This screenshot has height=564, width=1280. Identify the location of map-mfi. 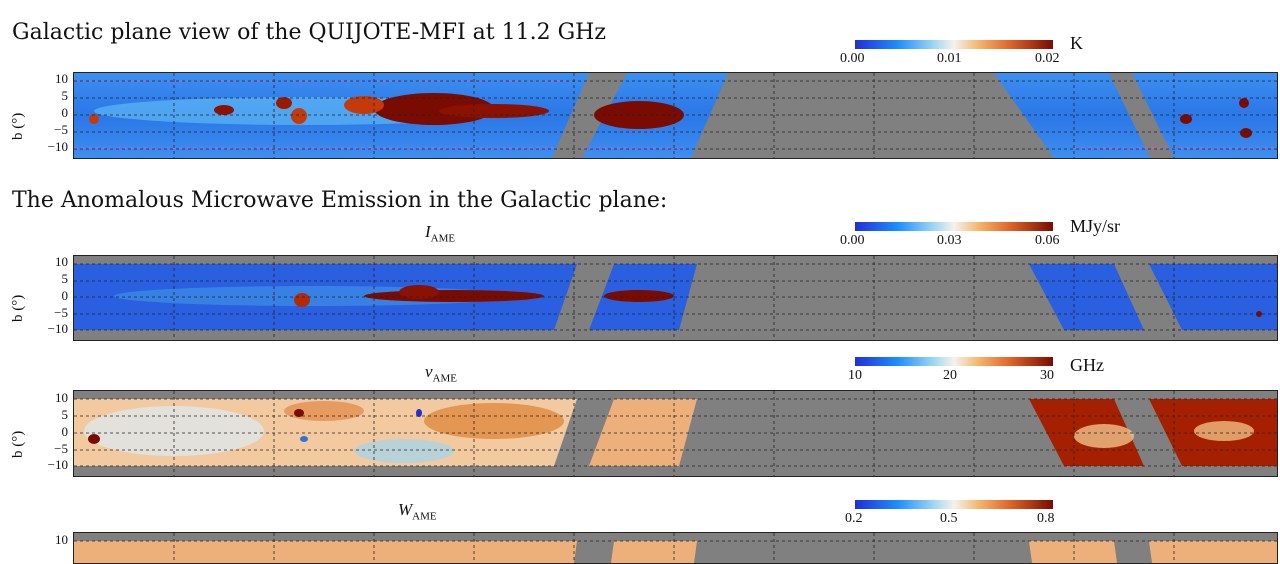
(675, 115).